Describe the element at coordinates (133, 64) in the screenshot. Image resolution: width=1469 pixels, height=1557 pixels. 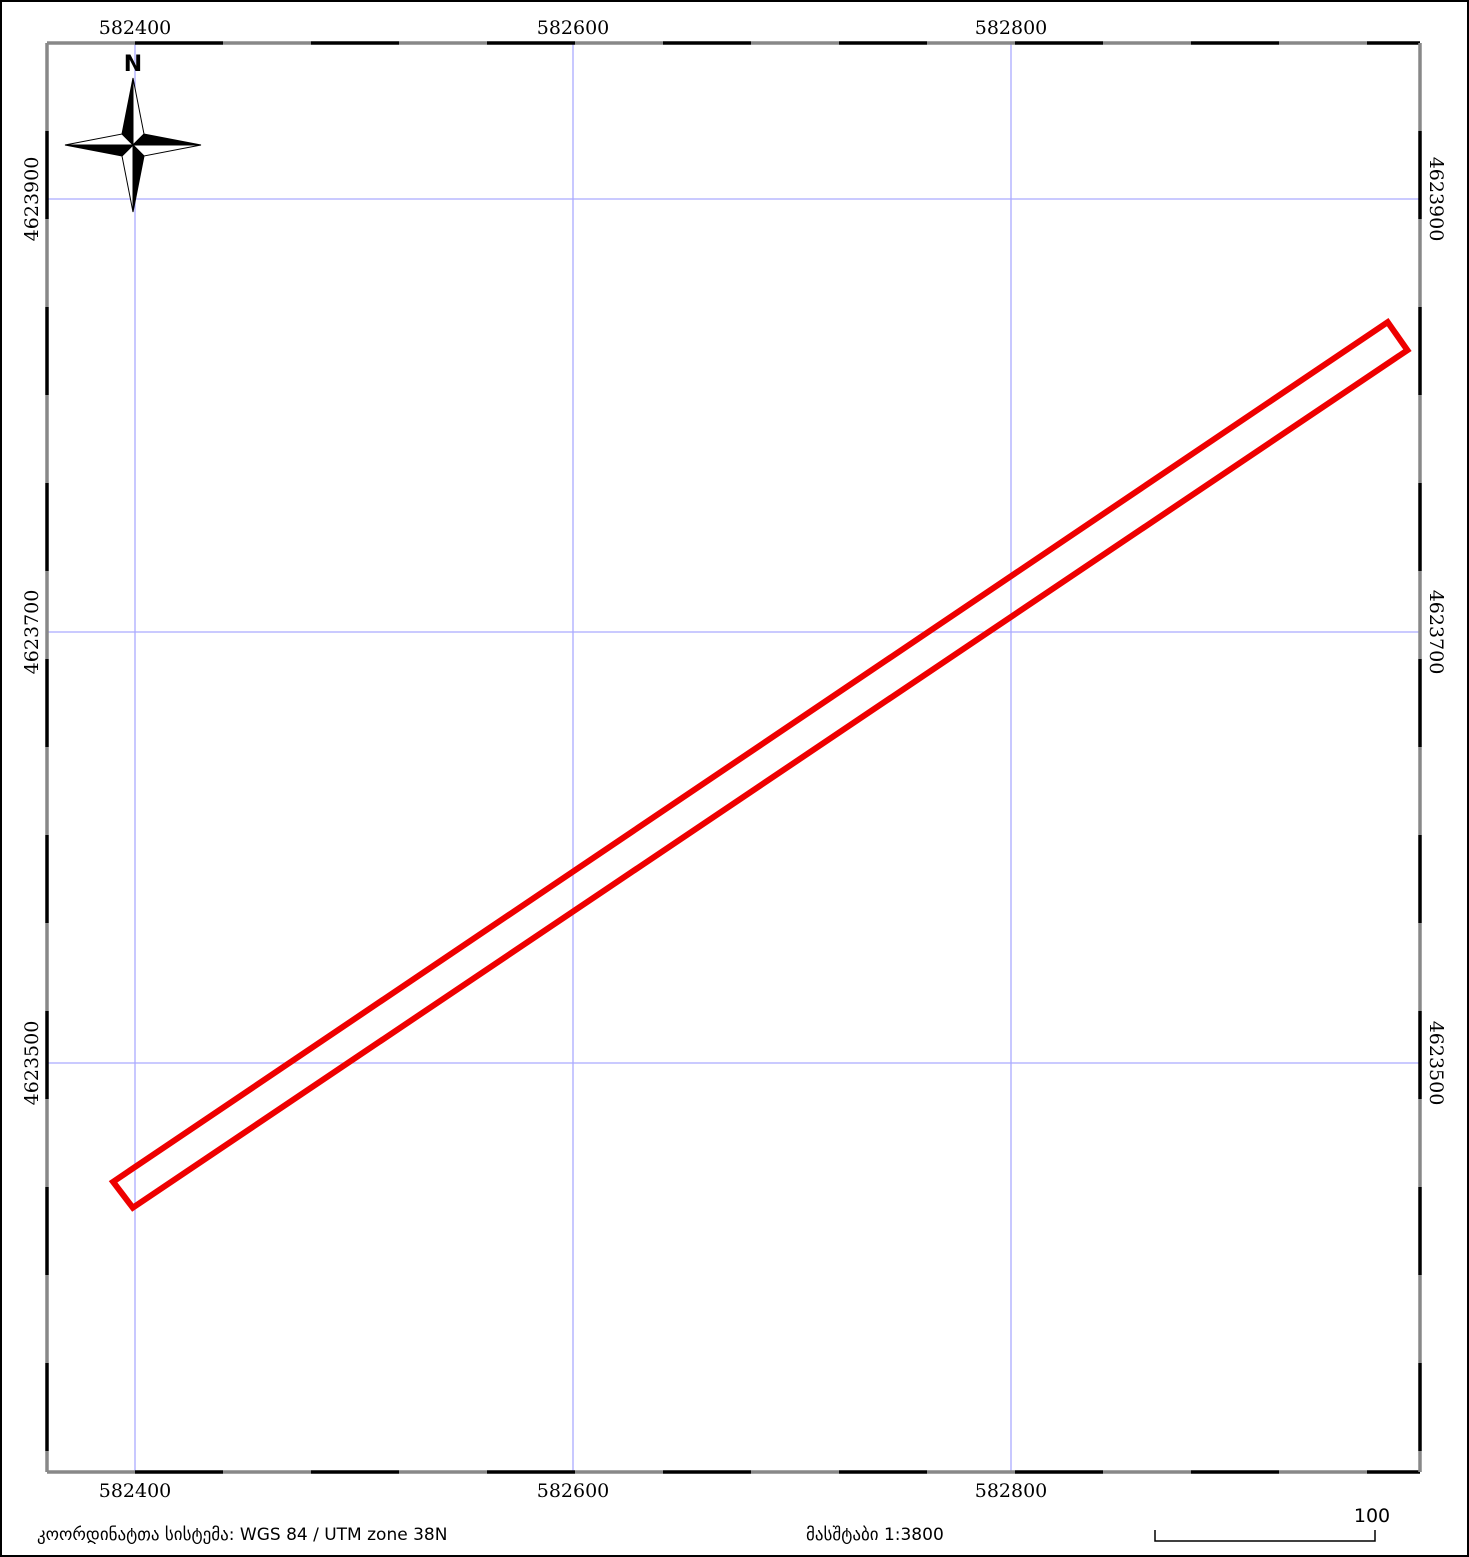
I see `north-label: N` at that location.